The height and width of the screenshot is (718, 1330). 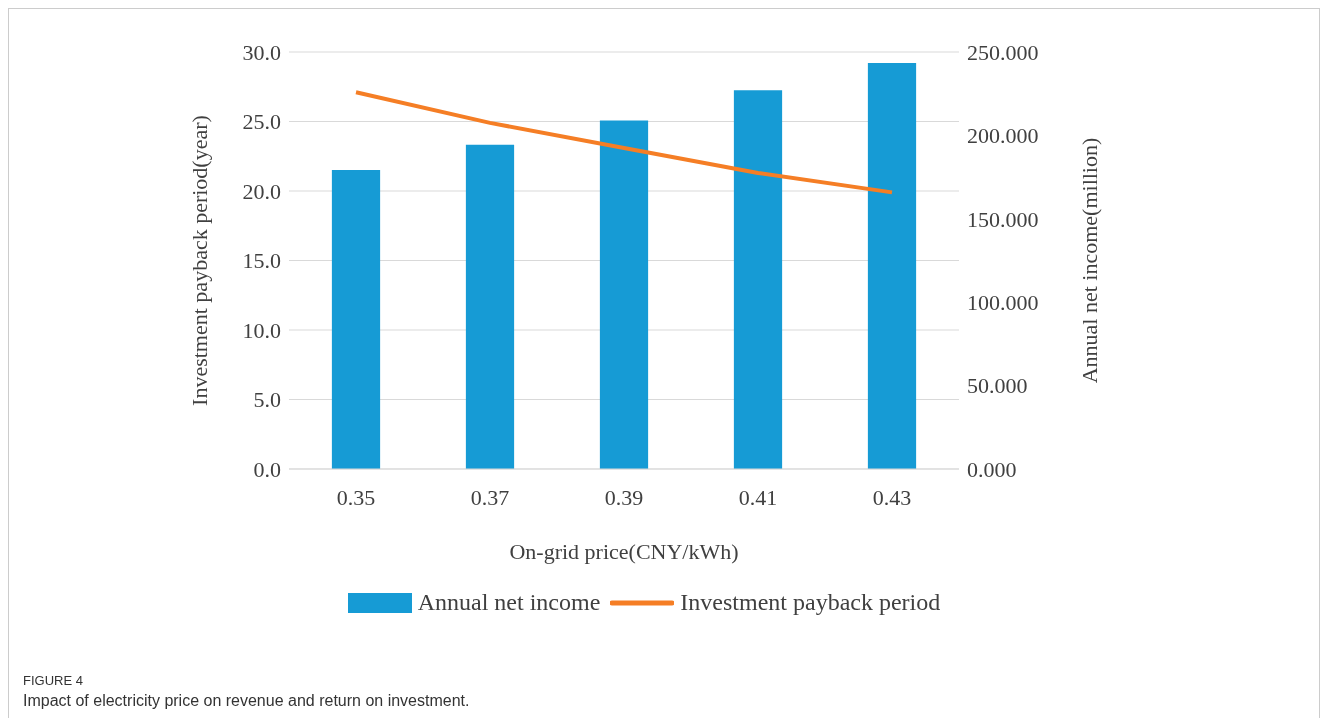 What do you see at coordinates (261, 52) in the screenshot?
I see `y-tick-label: 30.0` at bounding box center [261, 52].